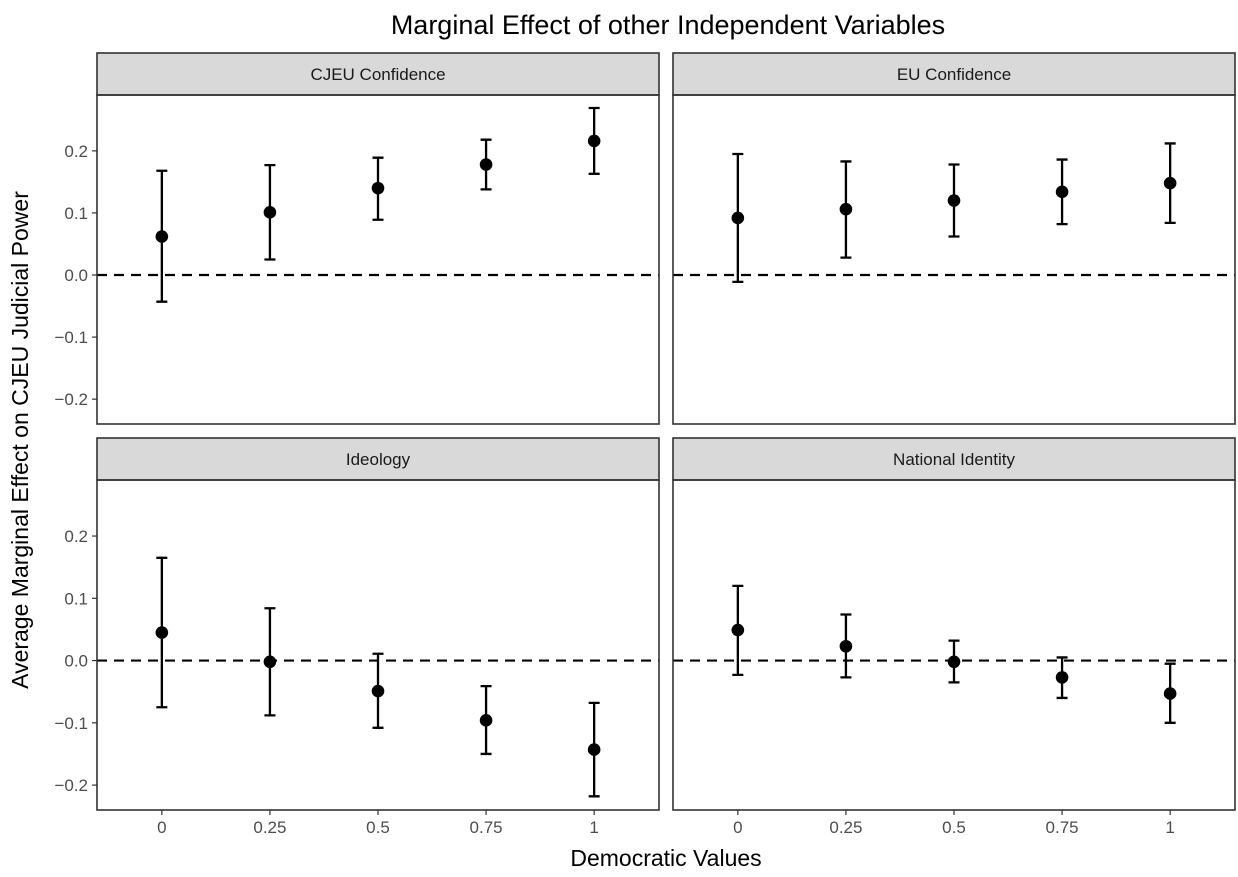  I want to click on panel-strip-label: National Identity, so click(954, 459).